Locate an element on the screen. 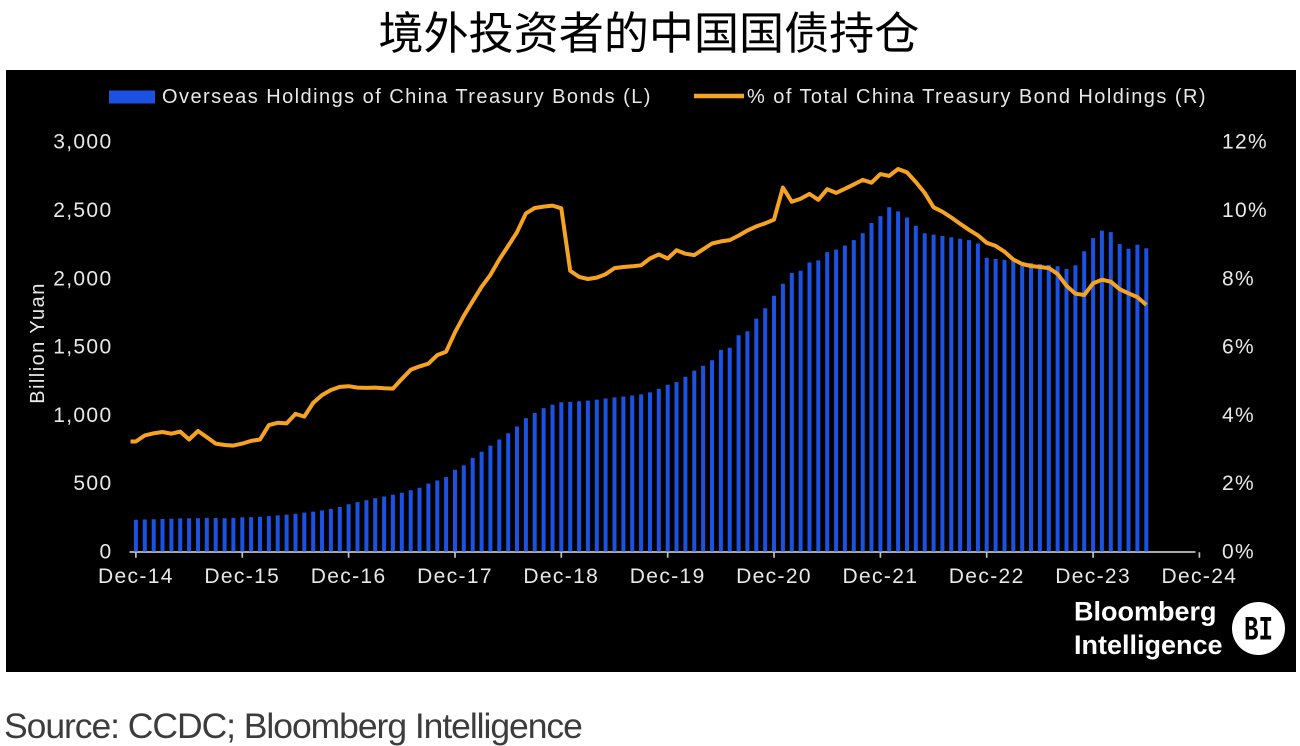 This screenshot has height=746, width=1300. svg-text: BI is located at coordinates (1258, 632).